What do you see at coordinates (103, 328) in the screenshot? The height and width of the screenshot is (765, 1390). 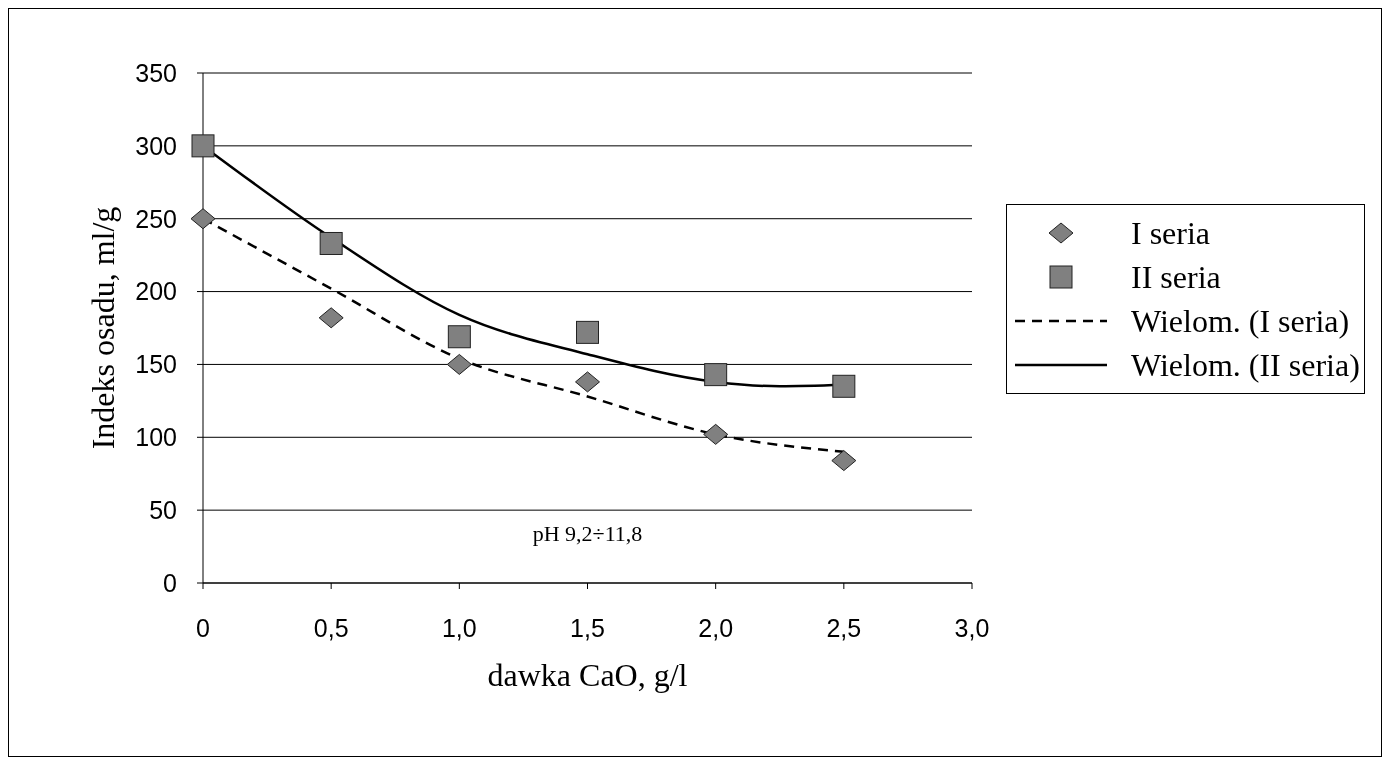 I see `y-axis-title: Indeks osadu, ml/g` at bounding box center [103, 328].